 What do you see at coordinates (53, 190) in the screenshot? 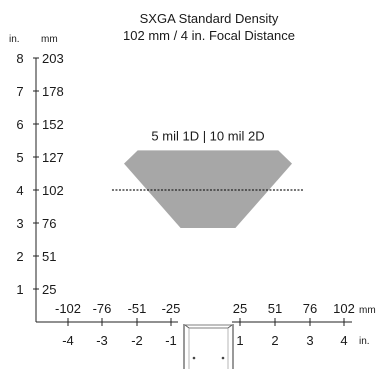
I see `y-tick-label-mm: 102` at bounding box center [53, 190].